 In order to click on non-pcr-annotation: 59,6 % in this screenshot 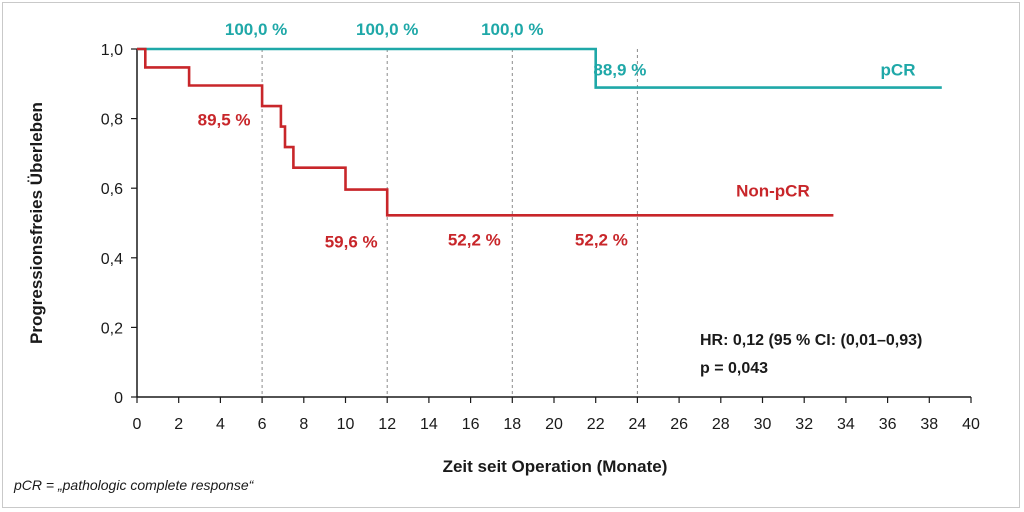, I will do `click(351, 242)`.